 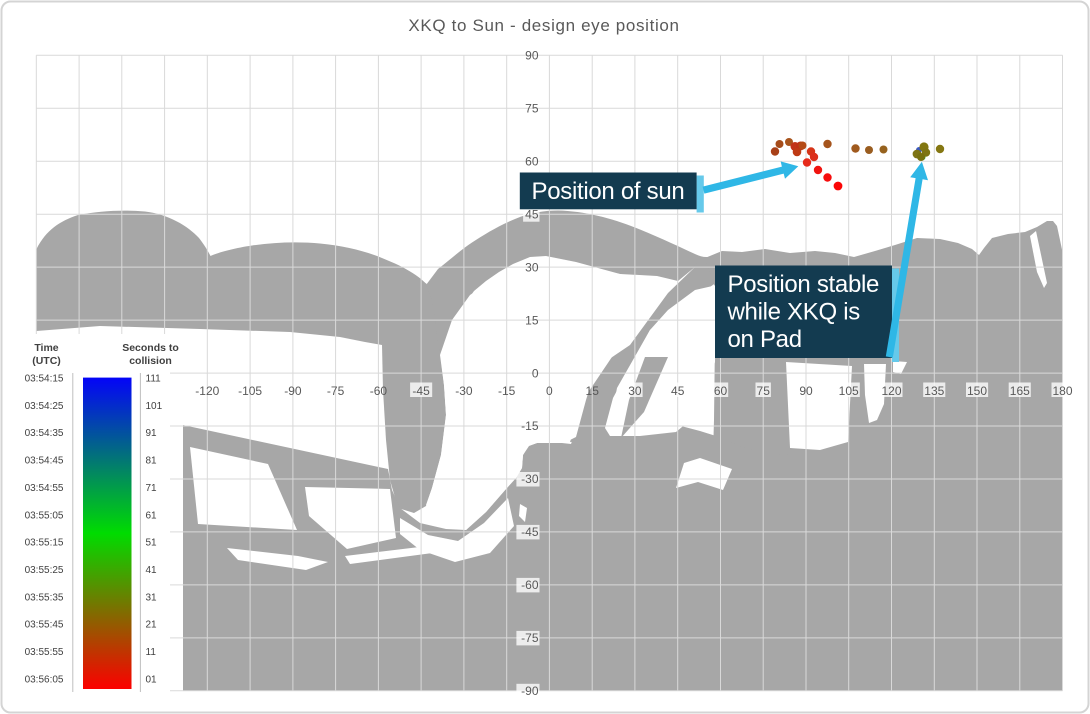 I want to click on svg-text: collision, so click(x=150, y=361).